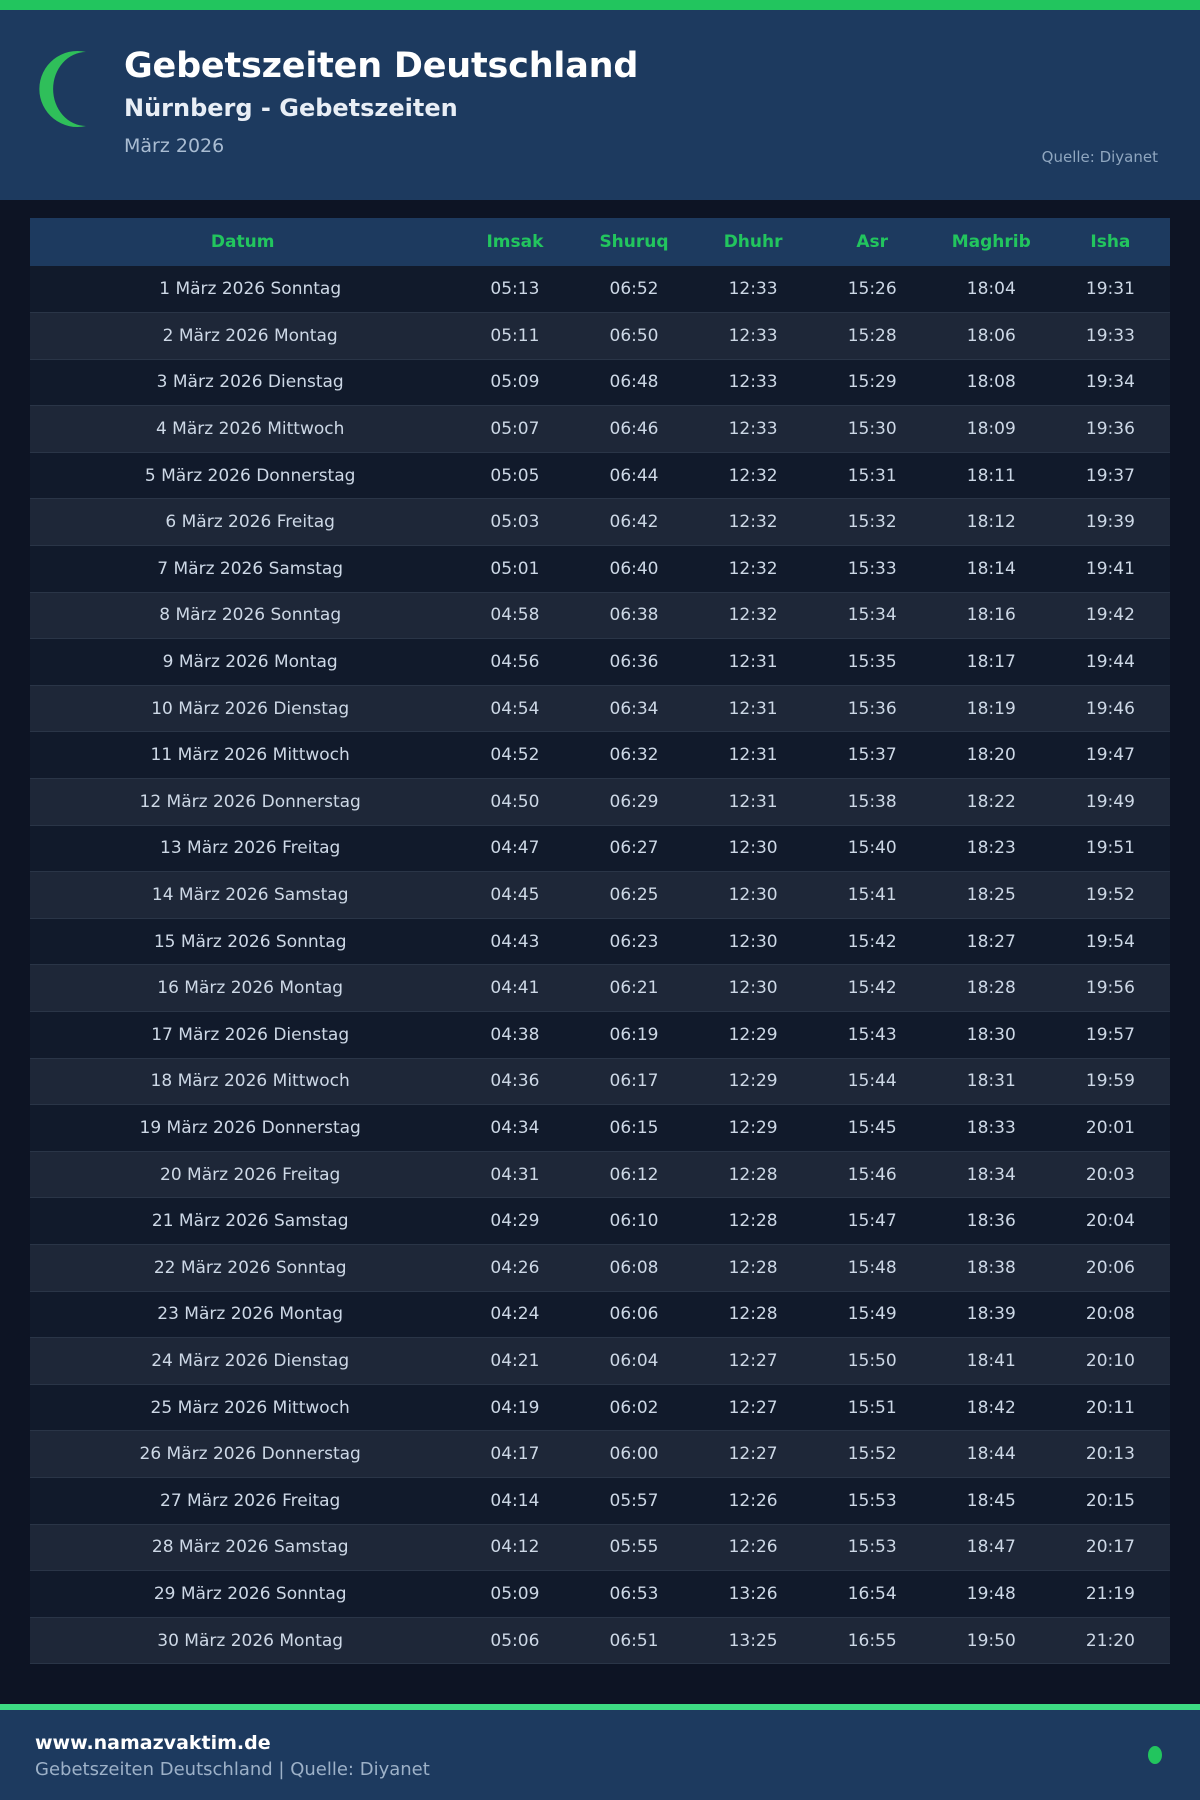  What do you see at coordinates (991, 382) in the screenshot?
I see `cell-maghrib: 18:08` at bounding box center [991, 382].